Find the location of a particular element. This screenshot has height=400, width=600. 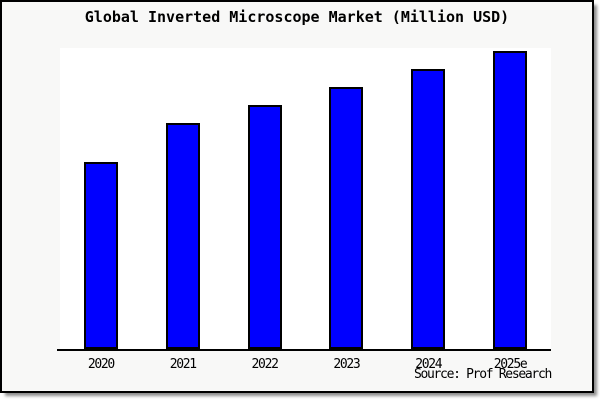

x-tick-2024: 2024 is located at coordinates (428, 364).